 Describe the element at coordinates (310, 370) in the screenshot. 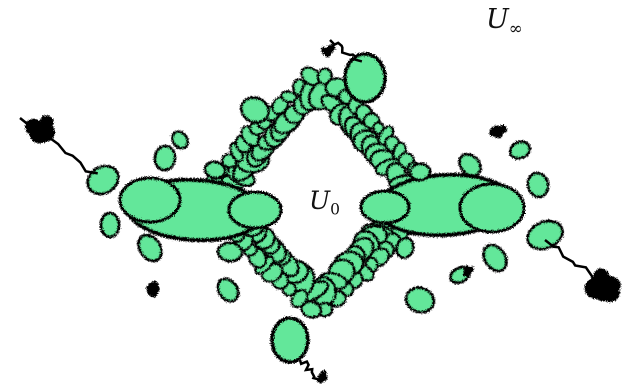

I see `bottom-filament` at that location.